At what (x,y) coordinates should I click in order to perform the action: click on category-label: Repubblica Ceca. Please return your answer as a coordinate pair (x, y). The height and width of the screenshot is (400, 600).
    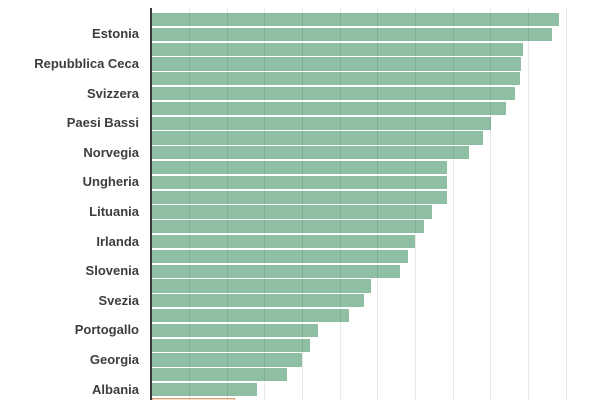
    Looking at the image, I should click on (86, 63).